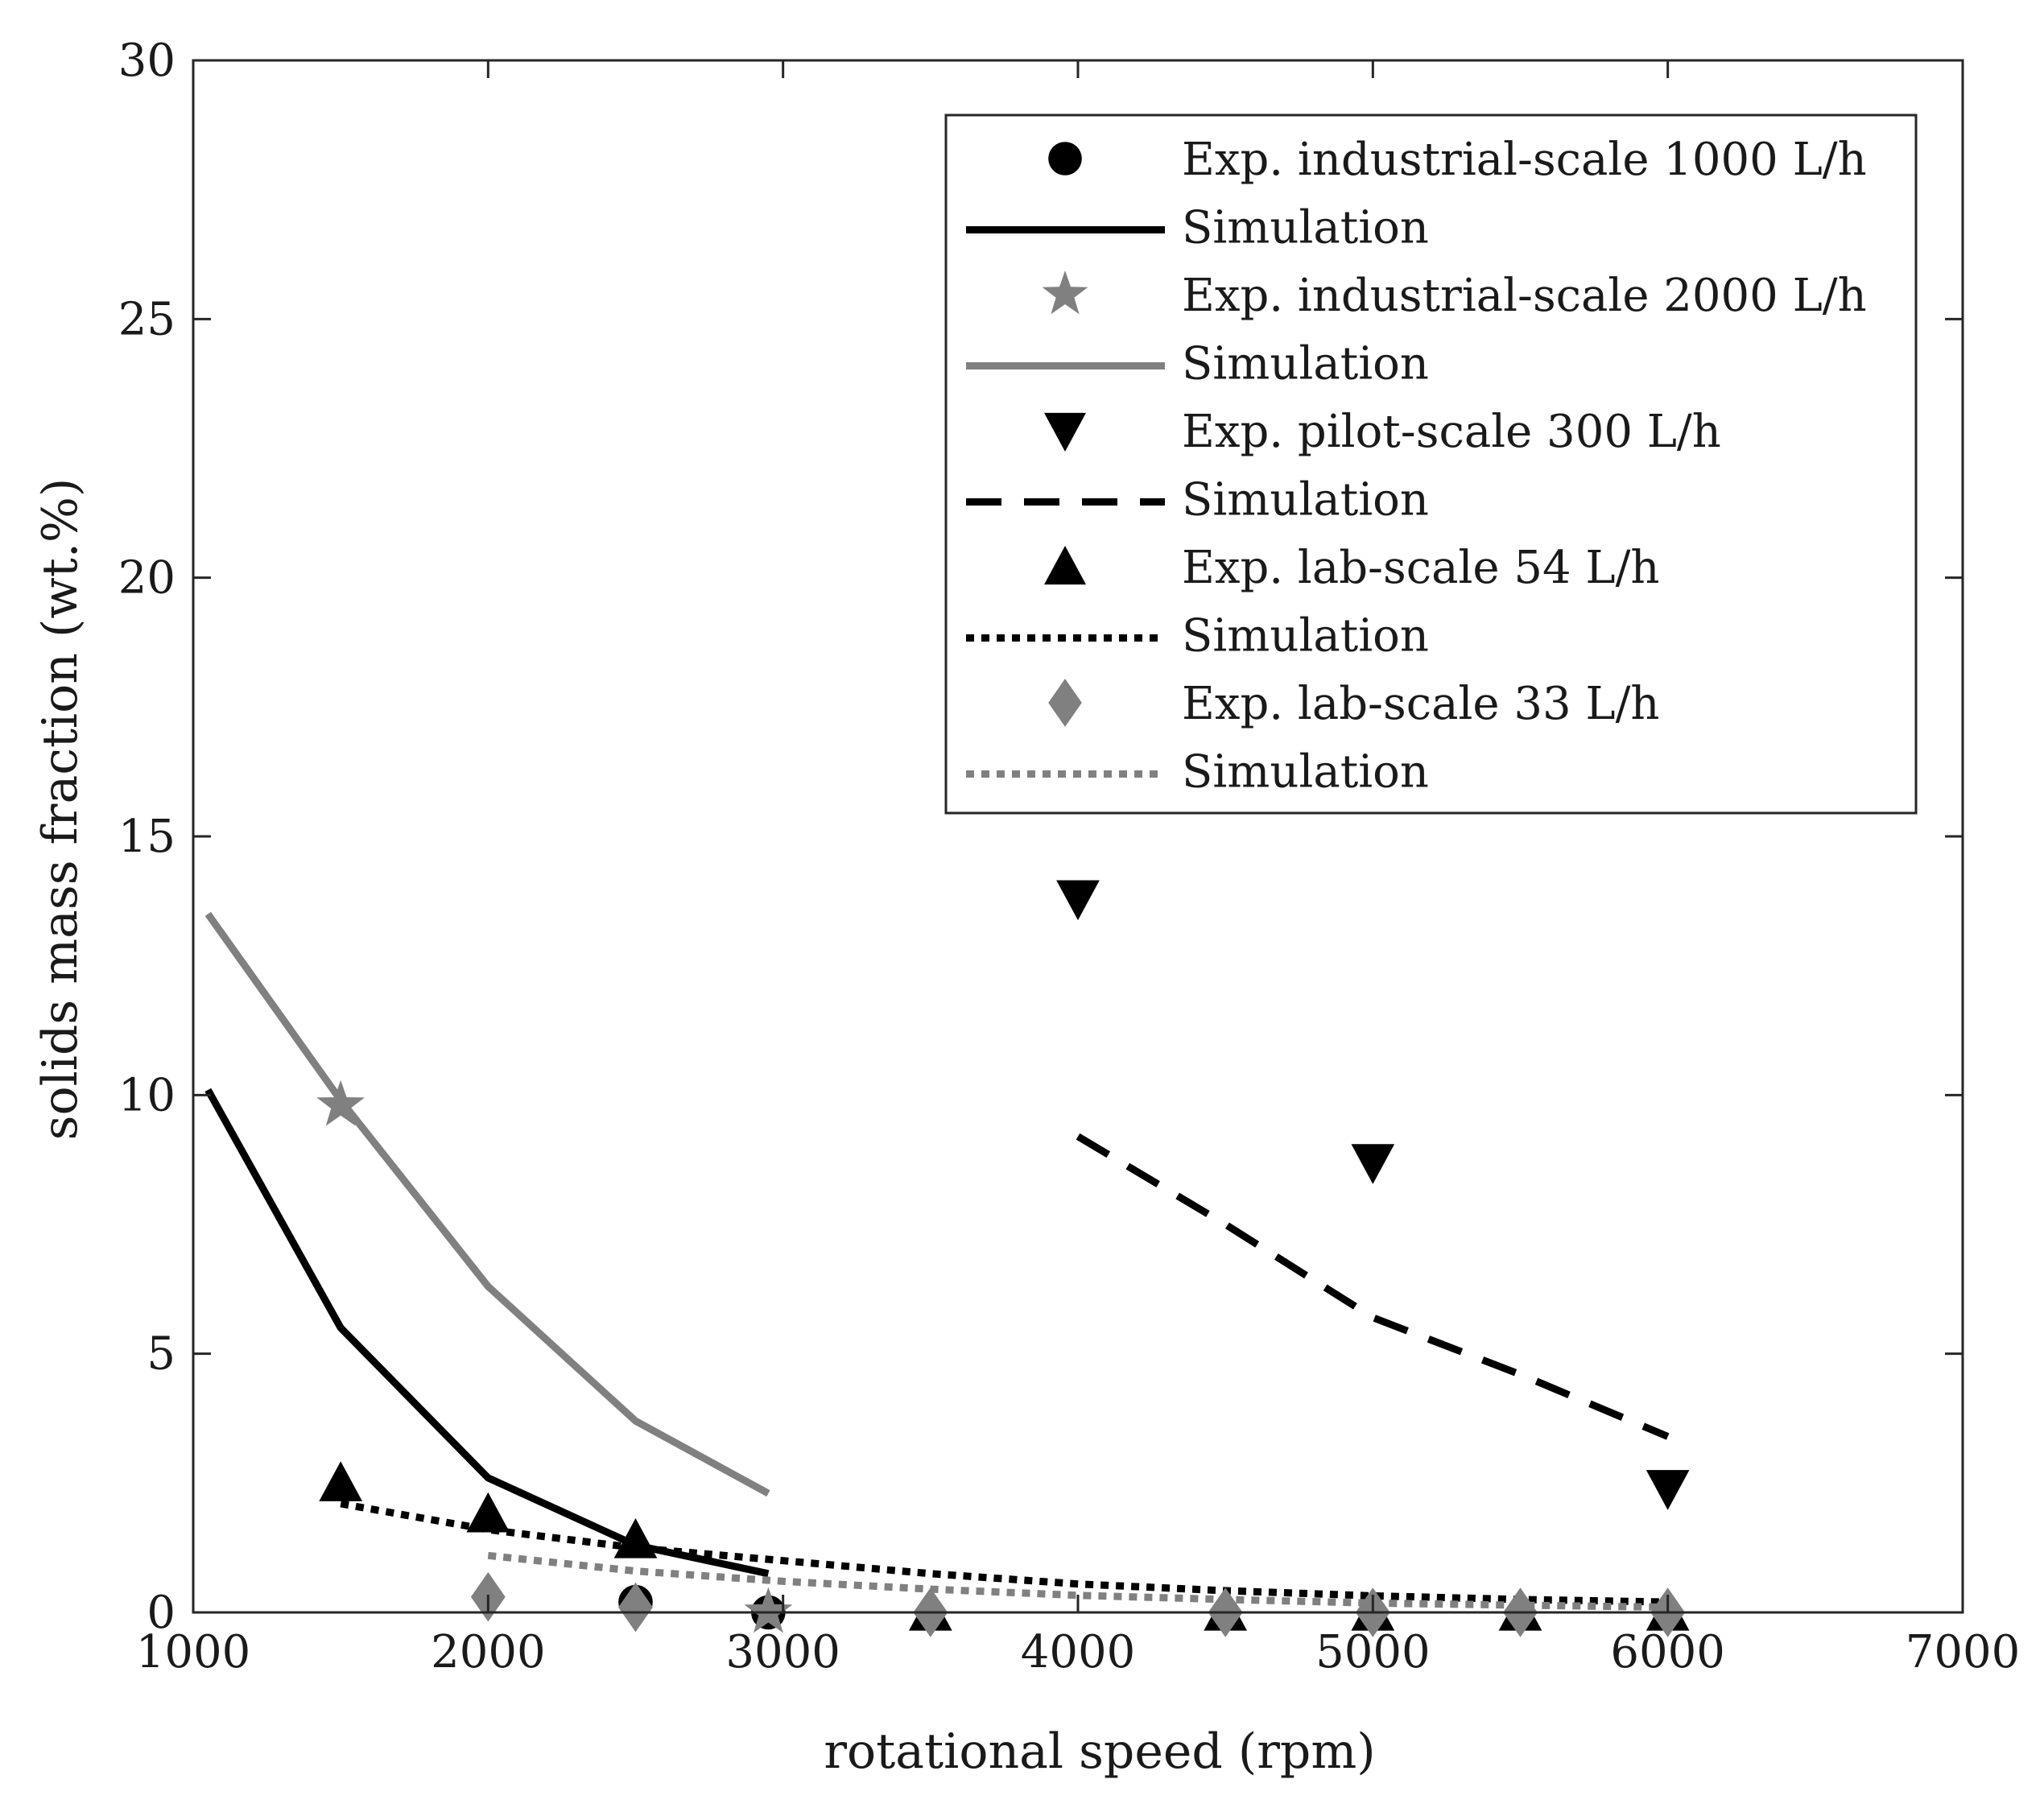 This screenshot has height=1804, width=2044. What do you see at coordinates (1421, 704) in the screenshot?
I see `legend-label: Exp. lab-scale 33 L/h` at bounding box center [1421, 704].